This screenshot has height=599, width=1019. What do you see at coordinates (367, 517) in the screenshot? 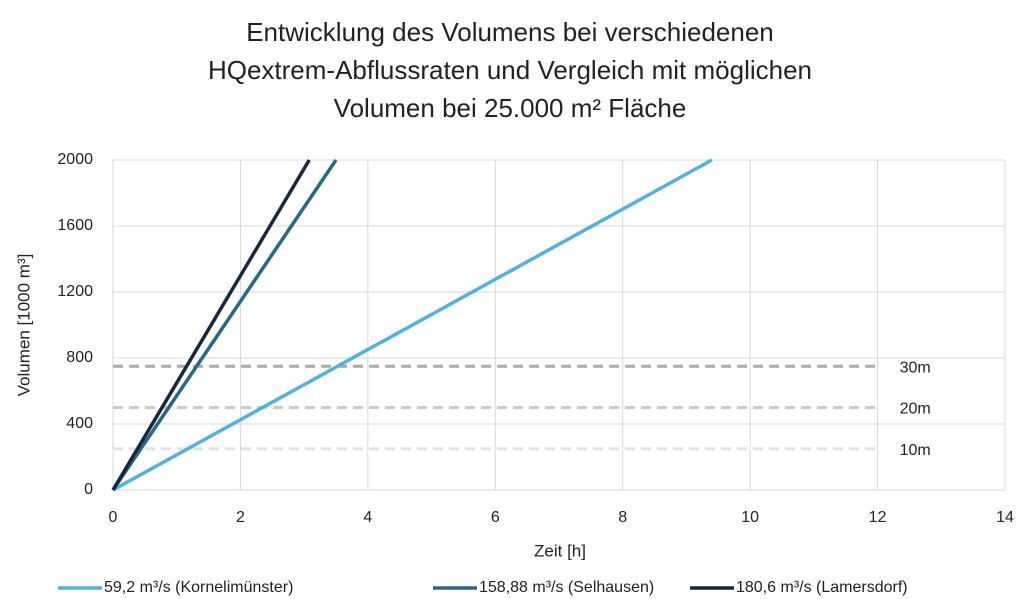
I see `x-tick-label: 4` at bounding box center [367, 517].